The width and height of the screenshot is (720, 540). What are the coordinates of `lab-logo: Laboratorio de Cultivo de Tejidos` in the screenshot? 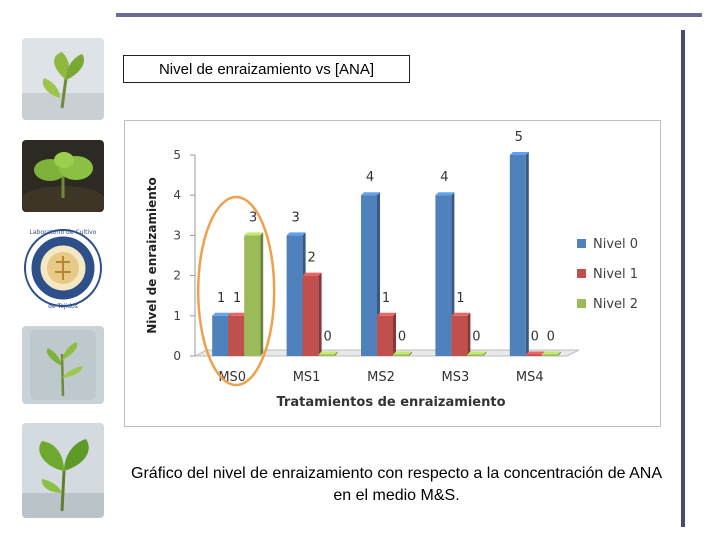 It's located at (63, 266).